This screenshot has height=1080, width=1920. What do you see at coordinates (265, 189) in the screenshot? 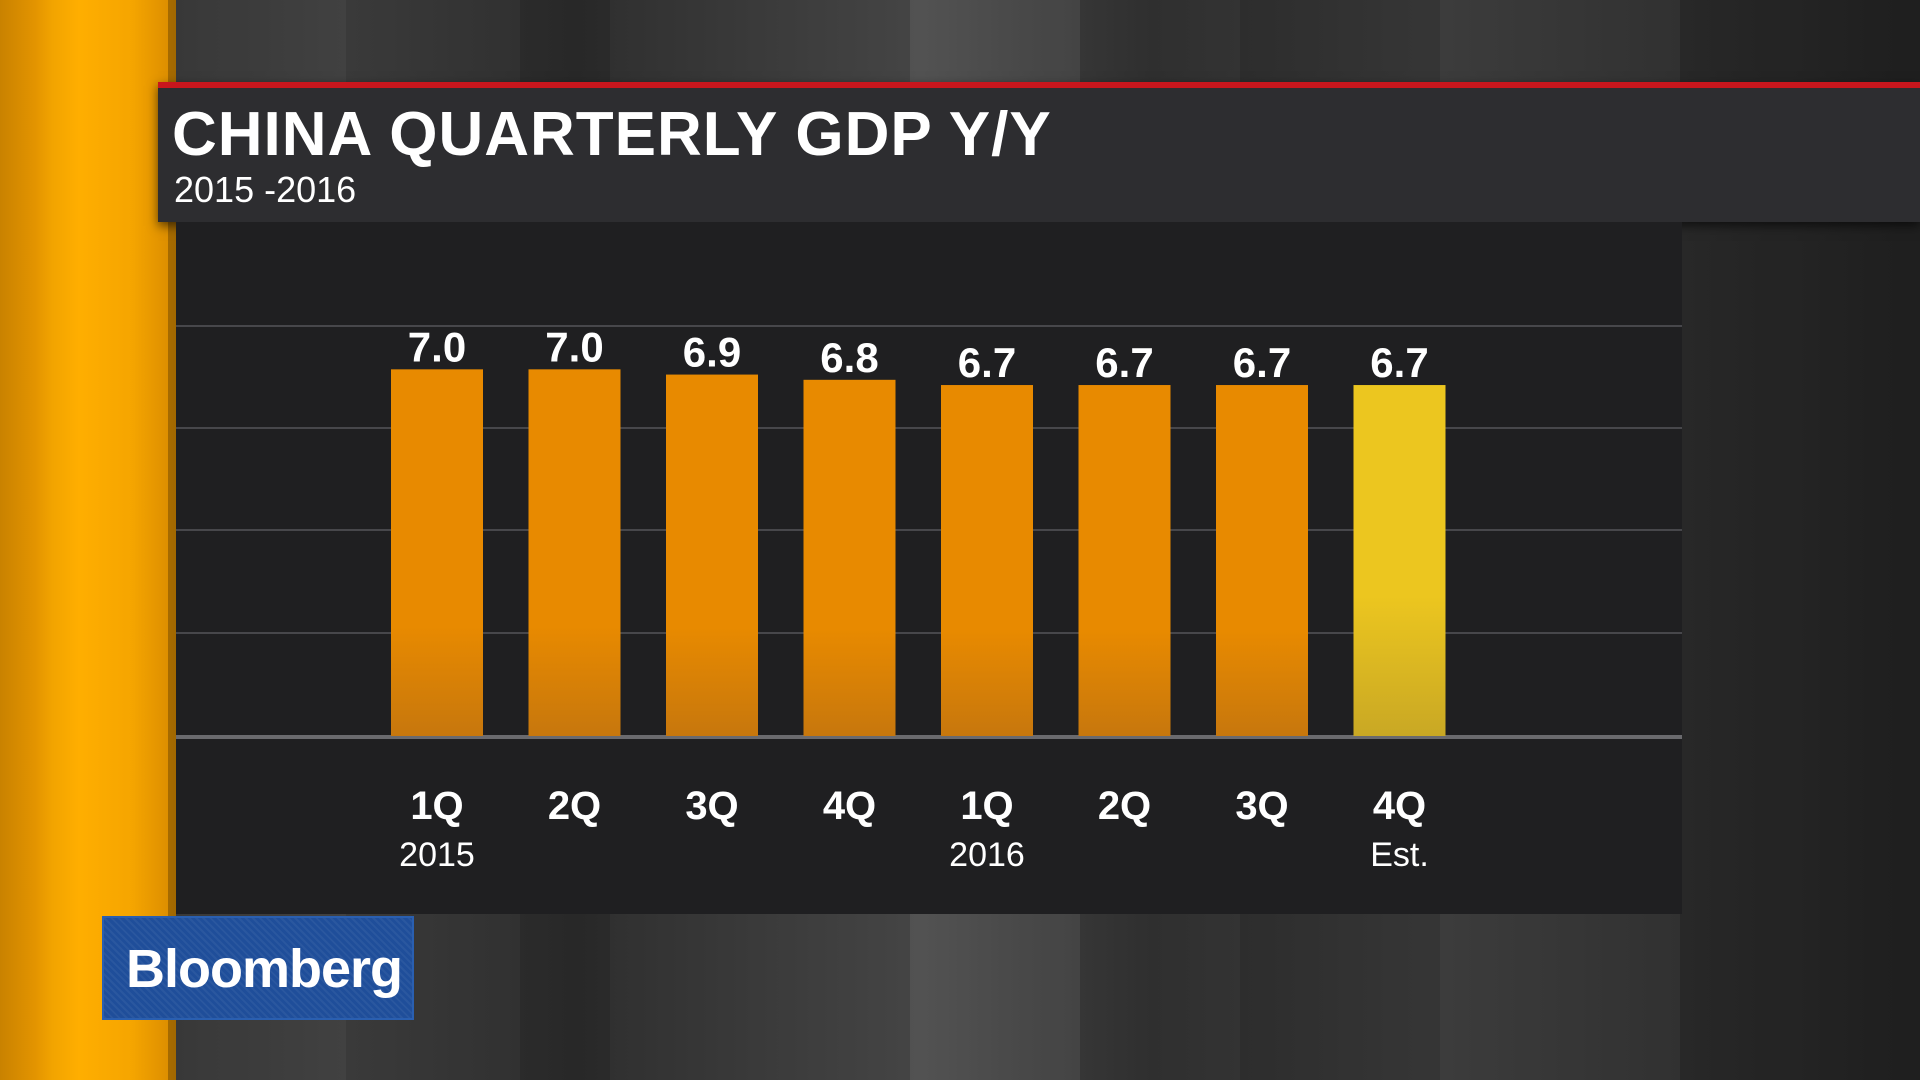
I see `chart-subtitle: 2015 -2016` at bounding box center [265, 189].